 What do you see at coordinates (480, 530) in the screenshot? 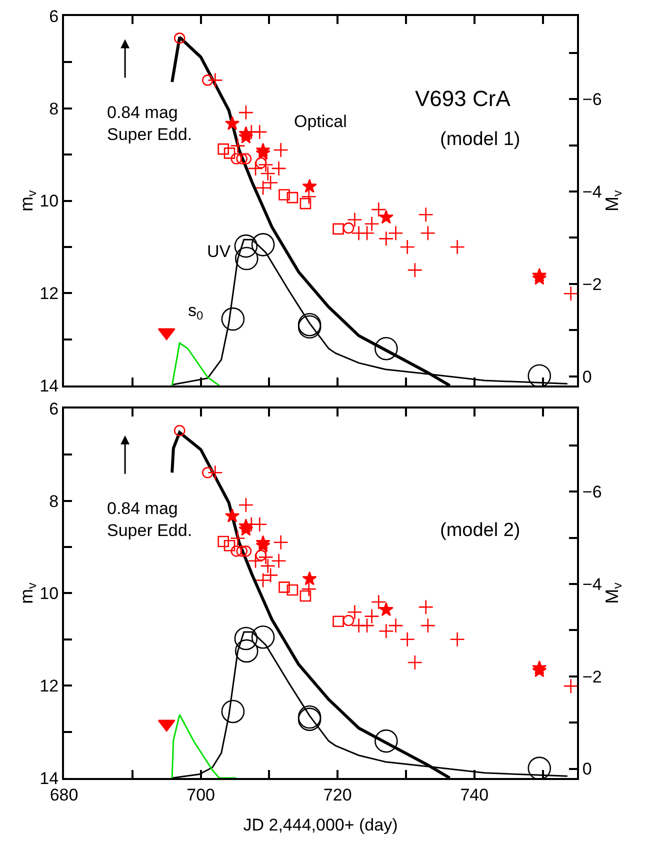
I see `annotation: (model 2)` at bounding box center [480, 530].